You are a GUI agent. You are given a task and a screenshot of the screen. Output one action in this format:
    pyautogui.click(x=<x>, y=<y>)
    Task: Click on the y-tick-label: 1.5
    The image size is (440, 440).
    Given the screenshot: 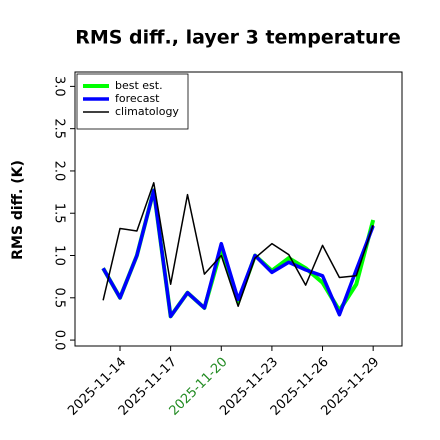 What is the action you would take?
    pyautogui.click(x=59, y=213)
    